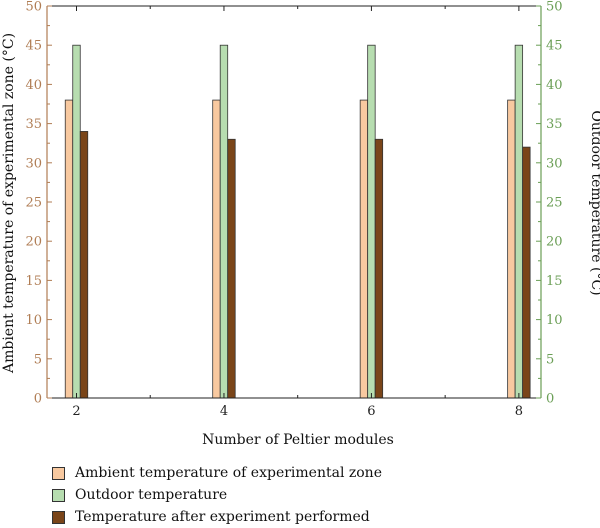 This screenshot has height=528, width=600. I want to click on right-y-tick-label: 15, so click(554, 281).